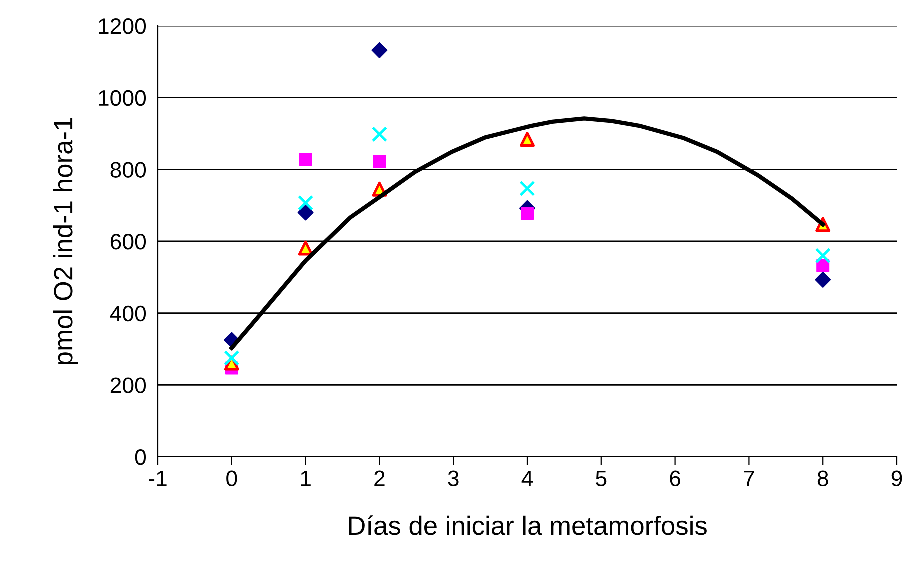 This screenshot has width=906, height=573. I want to click on y-tick-label: 400, so click(128, 314).